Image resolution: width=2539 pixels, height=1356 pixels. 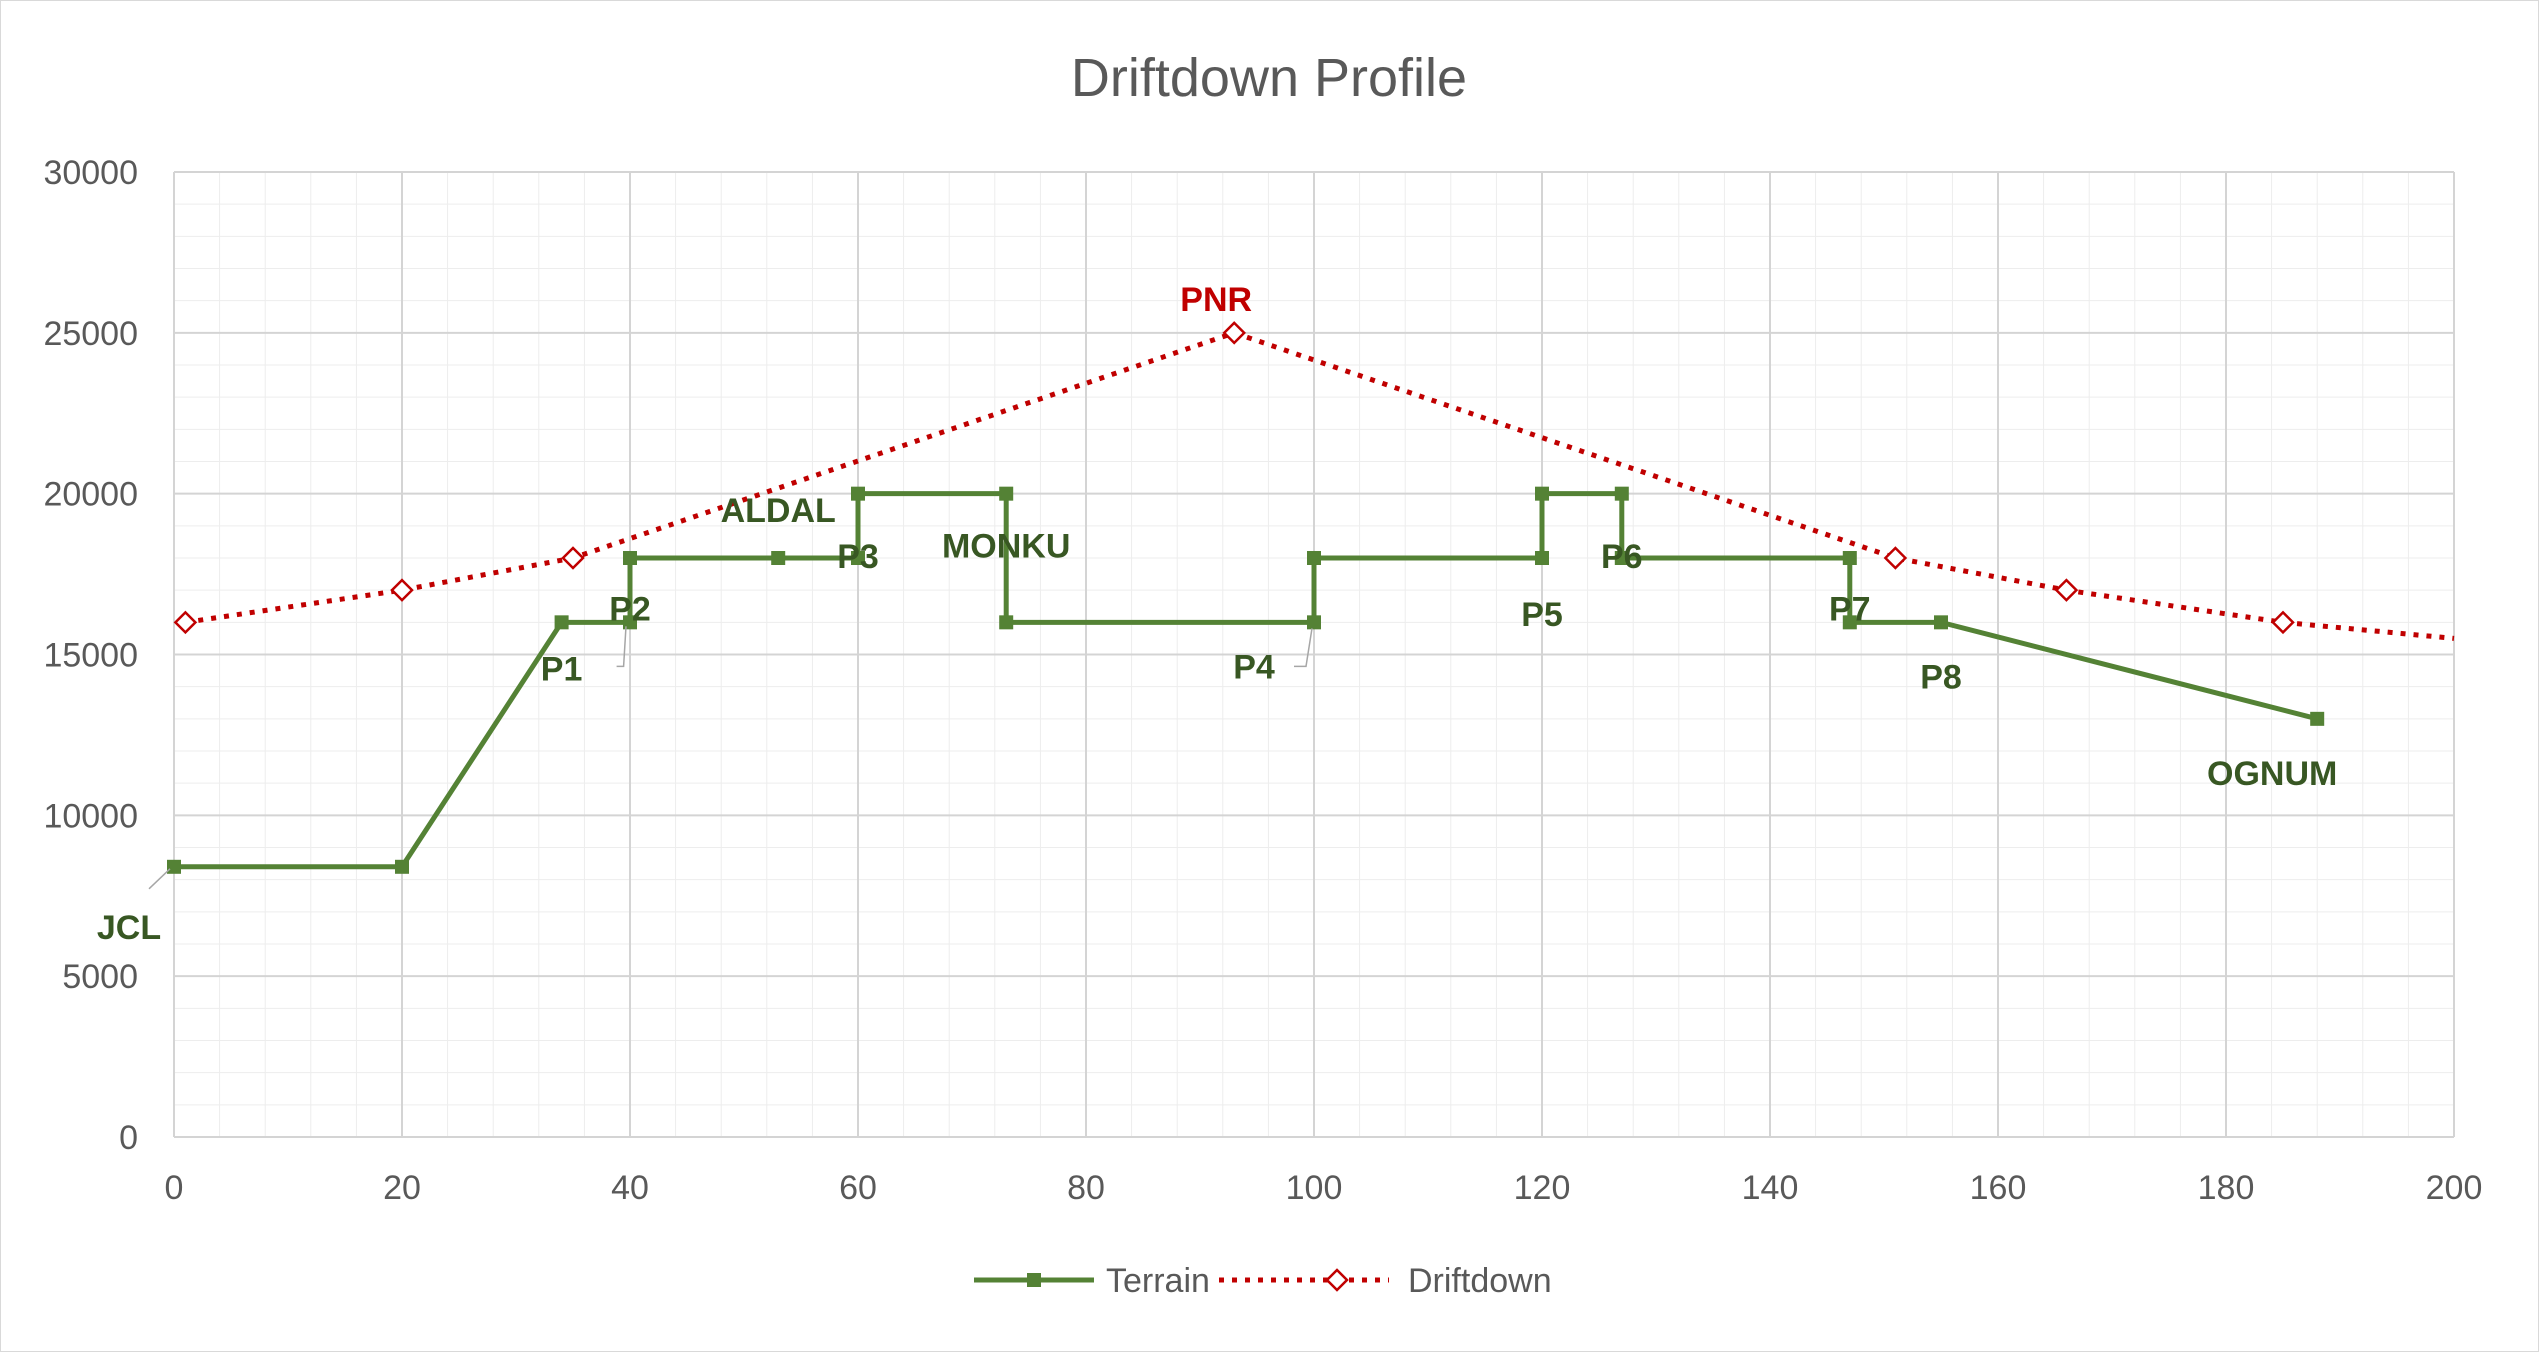 I want to click on point-label: P2, so click(x=630, y=609).